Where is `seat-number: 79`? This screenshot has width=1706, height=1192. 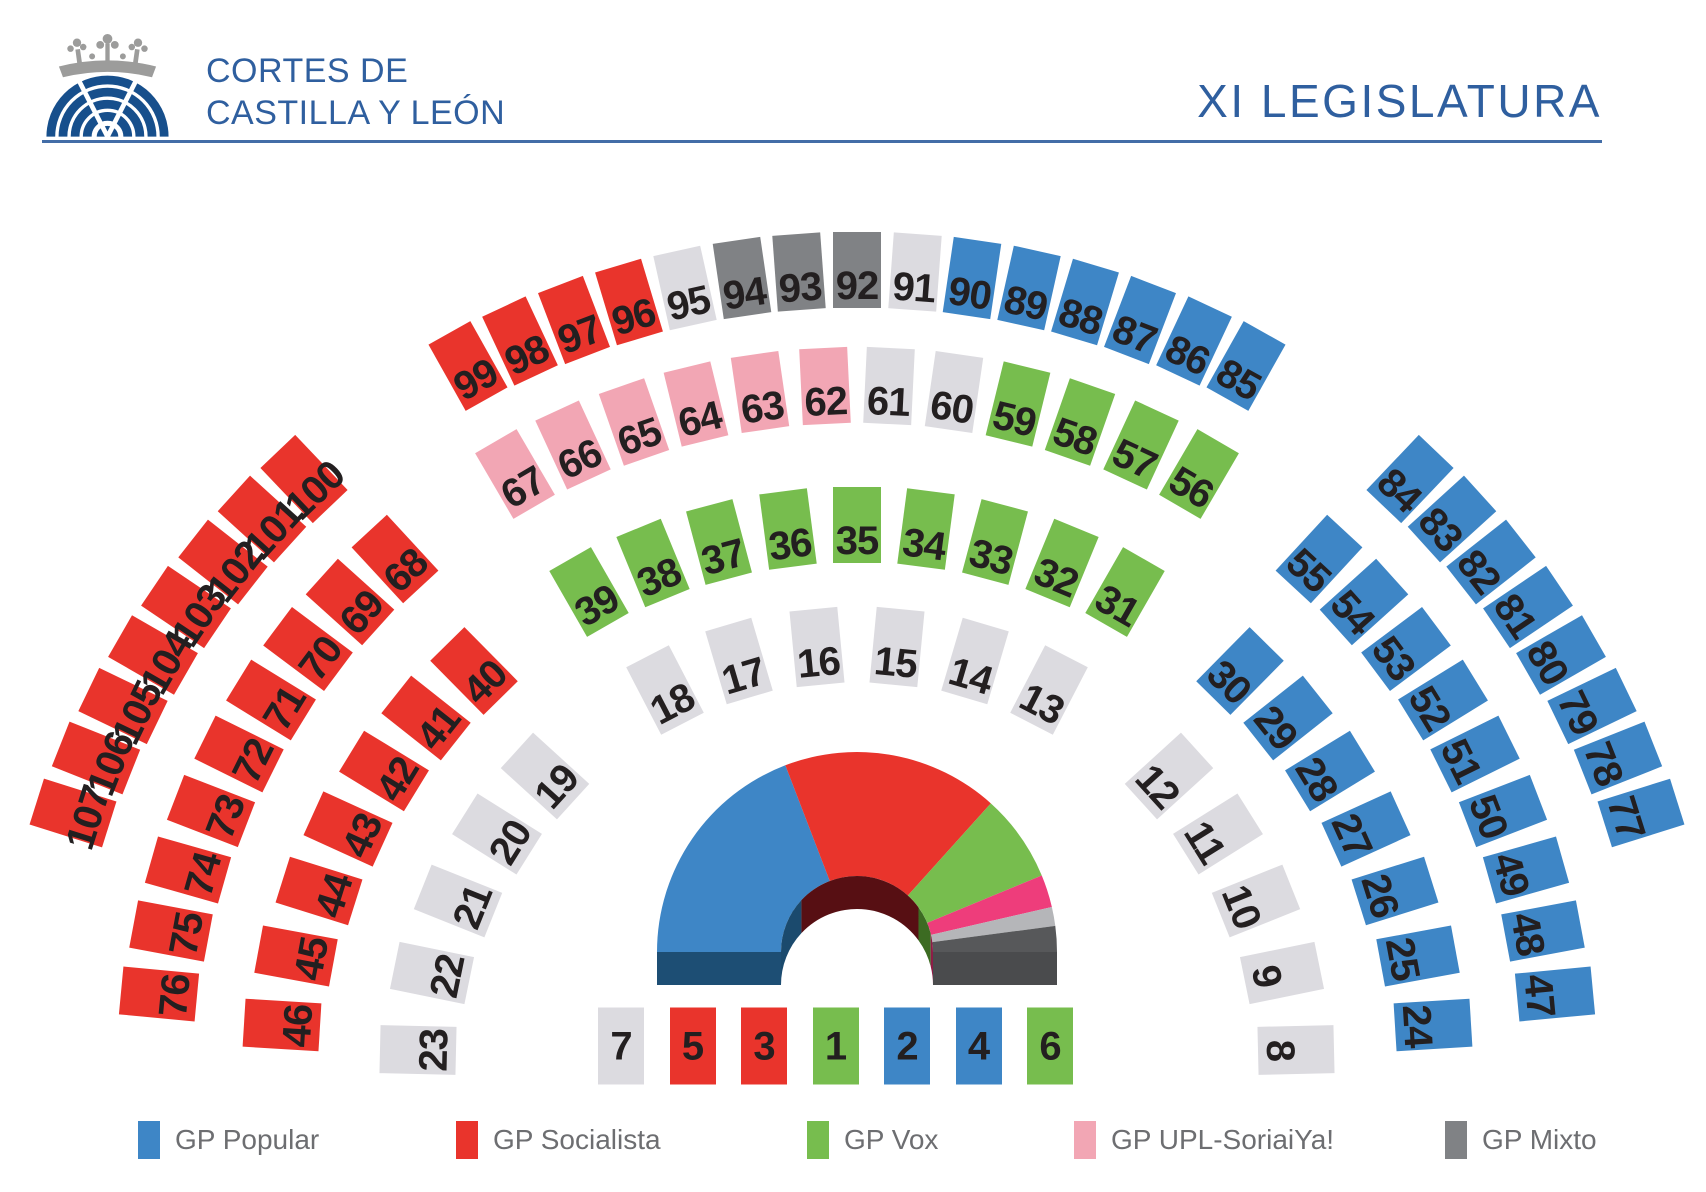
seat-number: 79 is located at coordinates (1577, 712).